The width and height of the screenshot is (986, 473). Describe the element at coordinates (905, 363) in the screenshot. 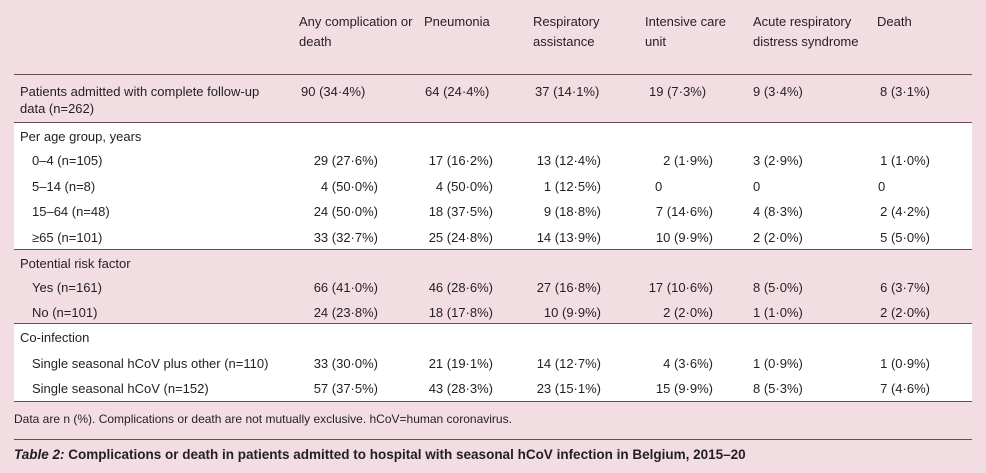

I see `cell-death: 1 (0·9%)` at that location.